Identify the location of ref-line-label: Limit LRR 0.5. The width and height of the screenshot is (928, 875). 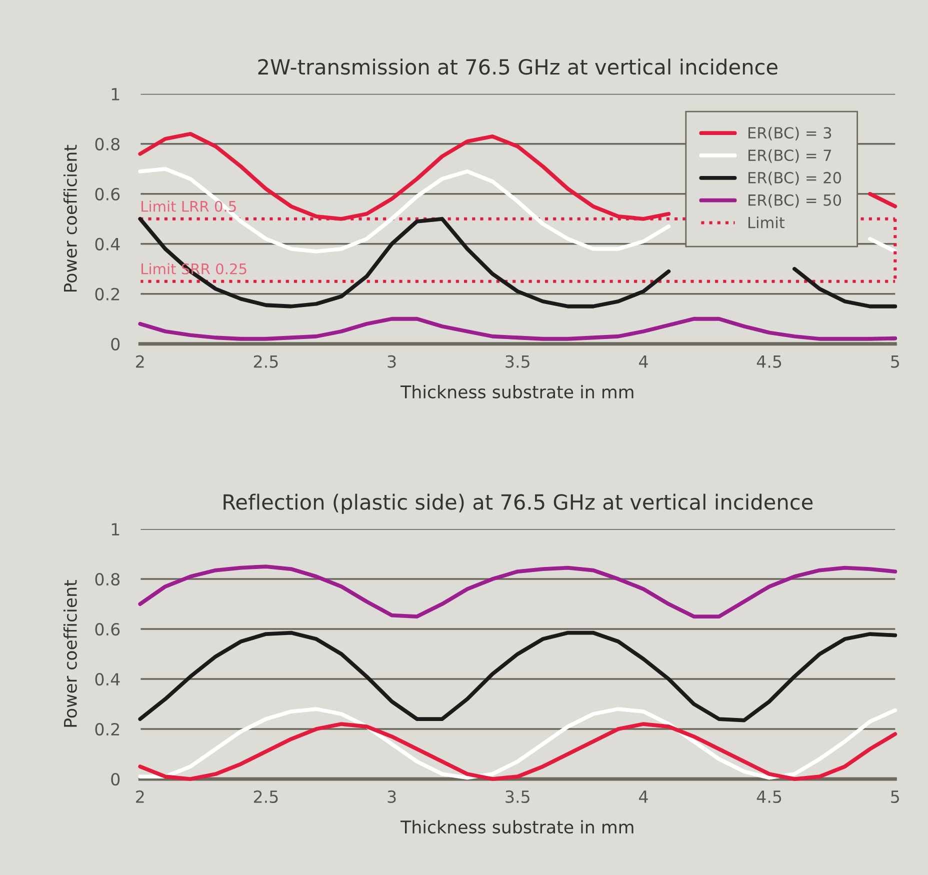
(189, 206).